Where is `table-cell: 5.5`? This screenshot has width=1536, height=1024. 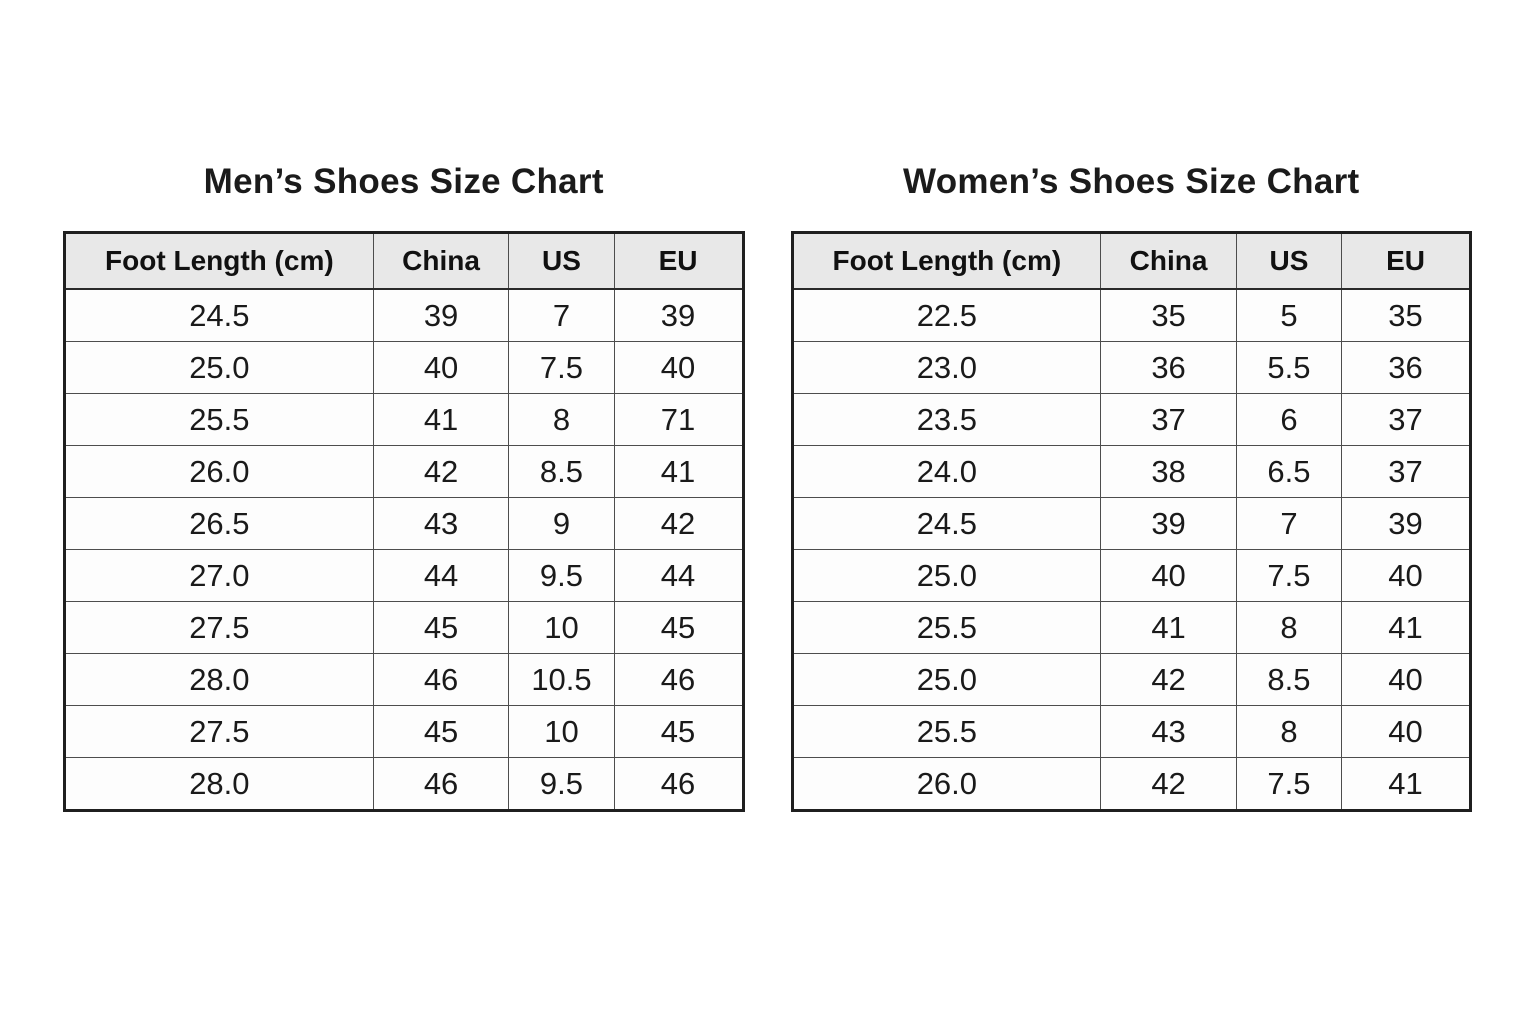
table-cell: 5.5 is located at coordinates (1289, 367).